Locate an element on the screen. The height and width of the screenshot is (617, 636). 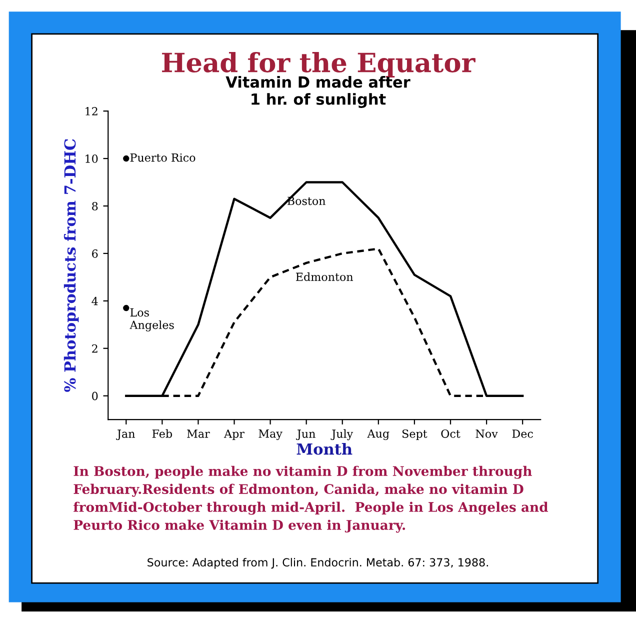
series-label: Edmonton is located at coordinates (325, 277).